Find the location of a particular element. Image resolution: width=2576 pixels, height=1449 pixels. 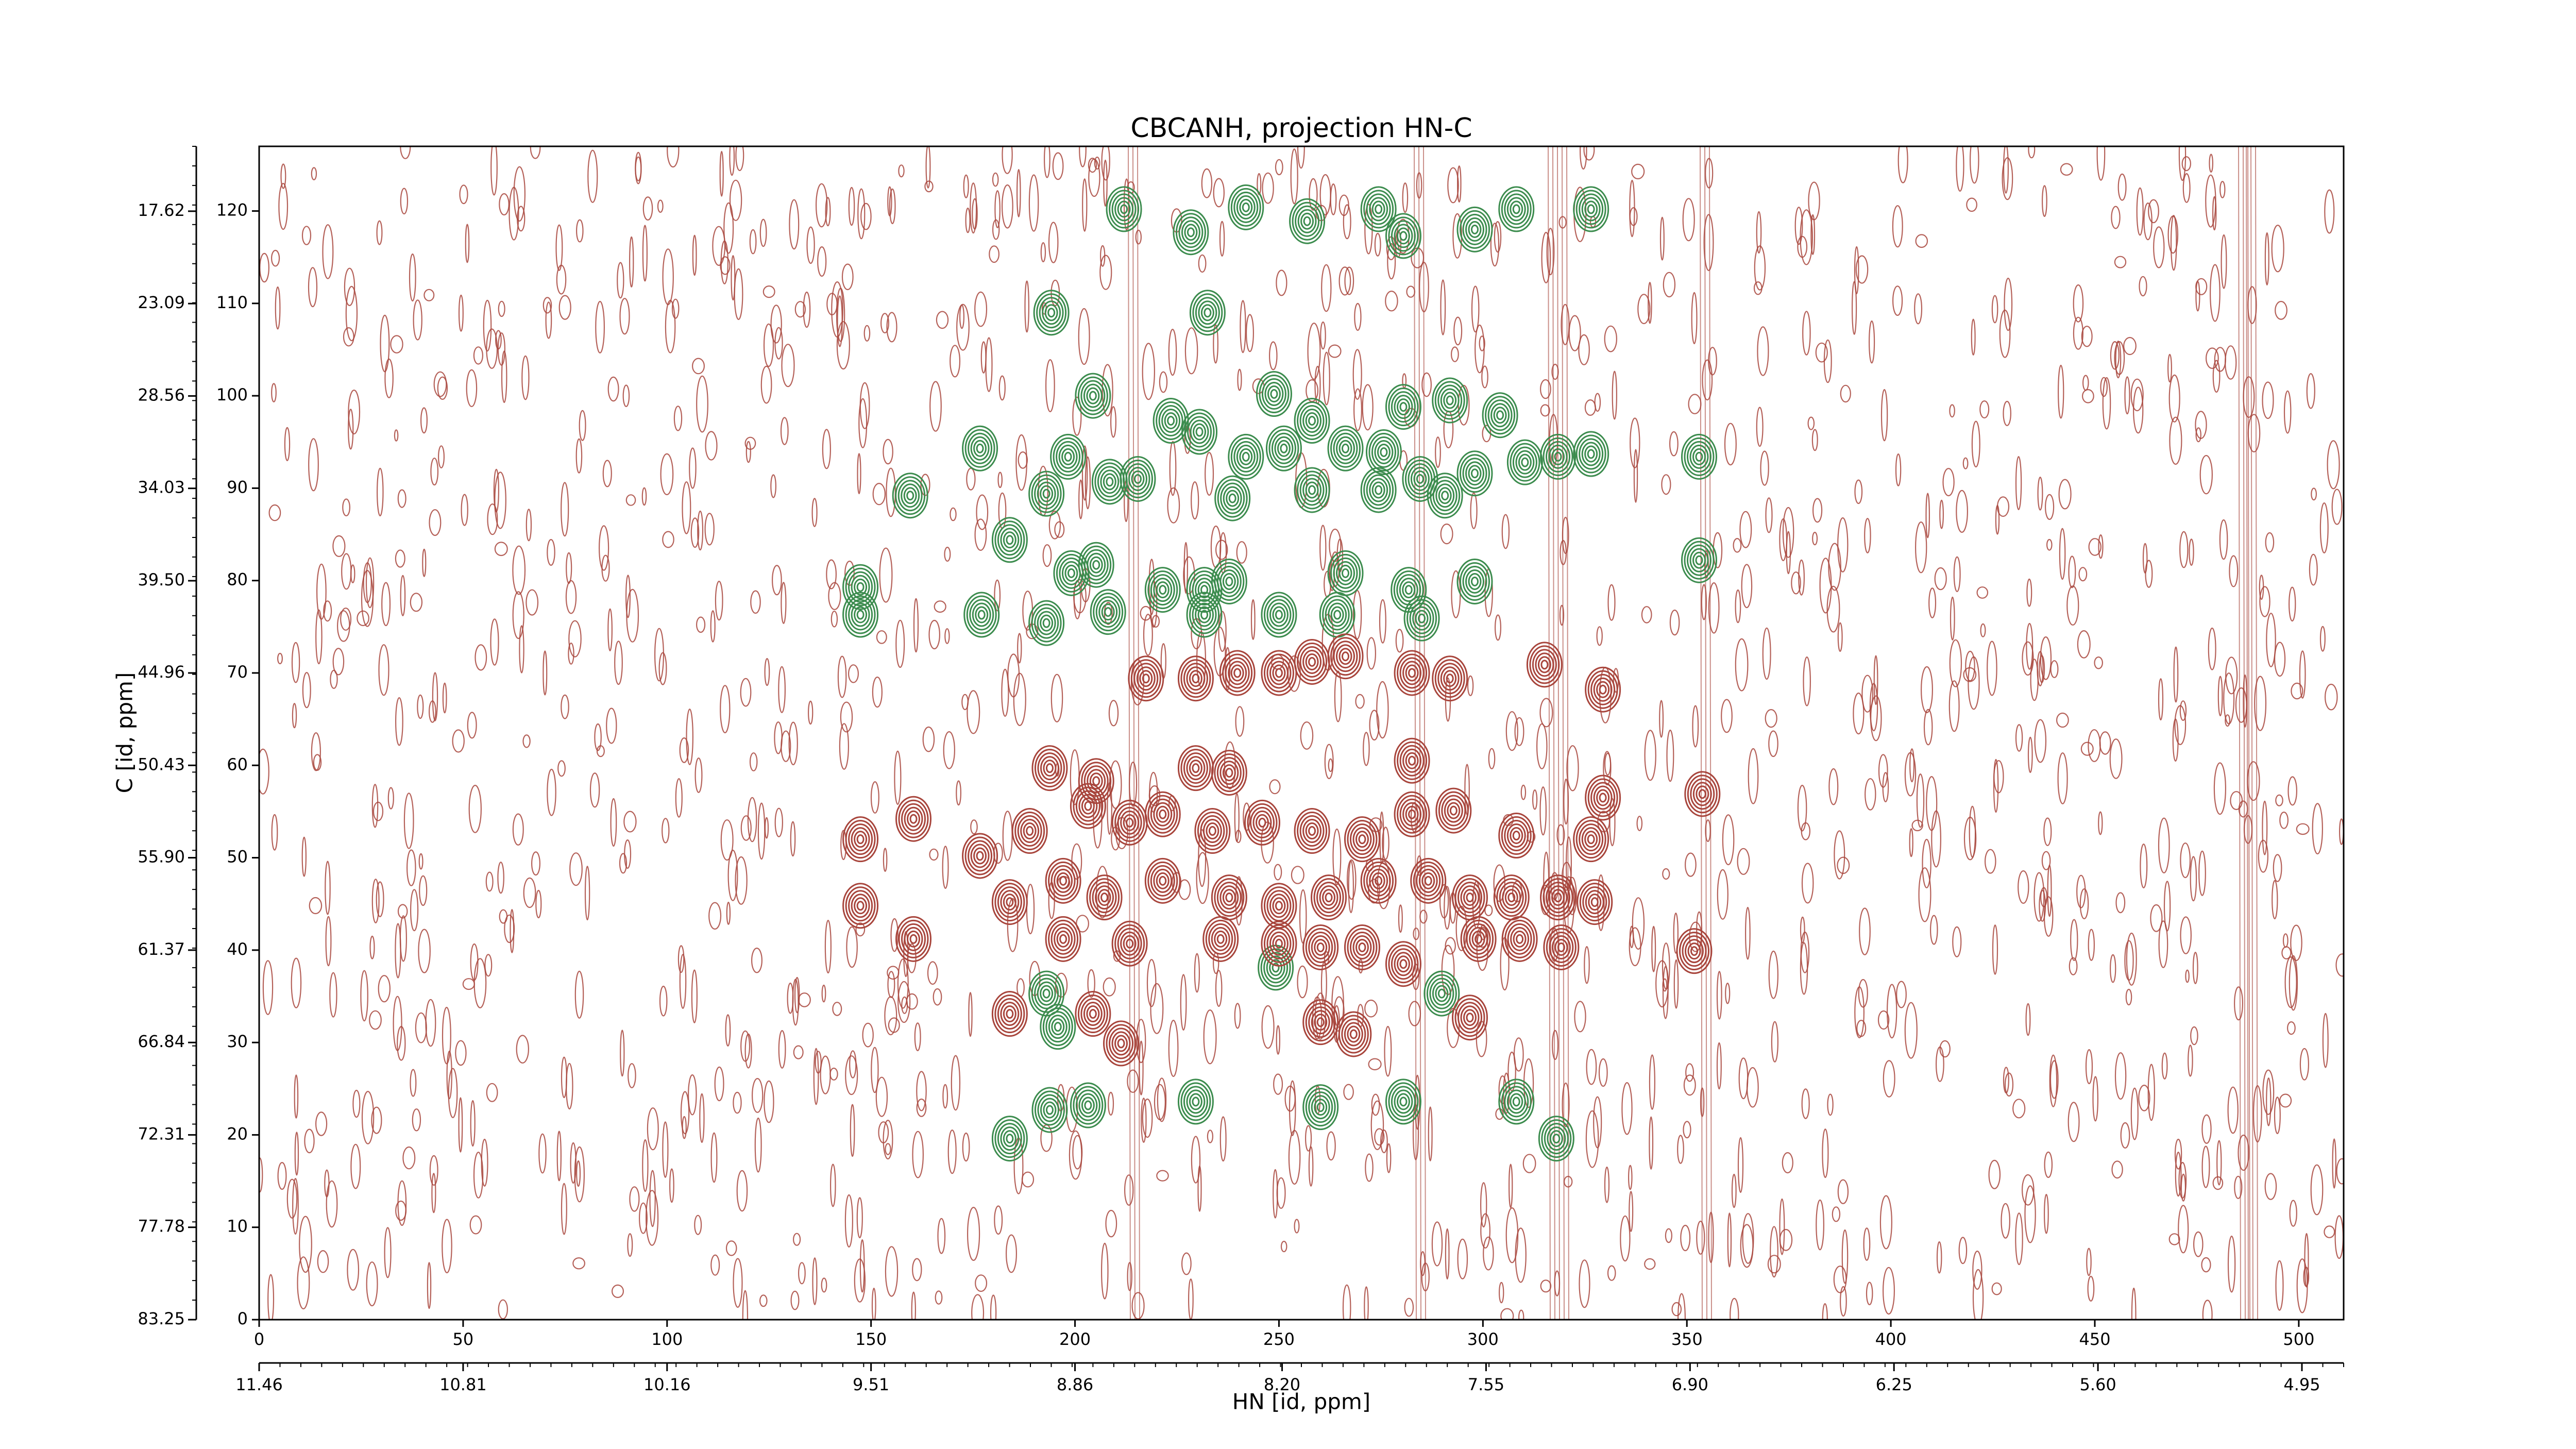

x-tick-label: 50 is located at coordinates (463, 1339).